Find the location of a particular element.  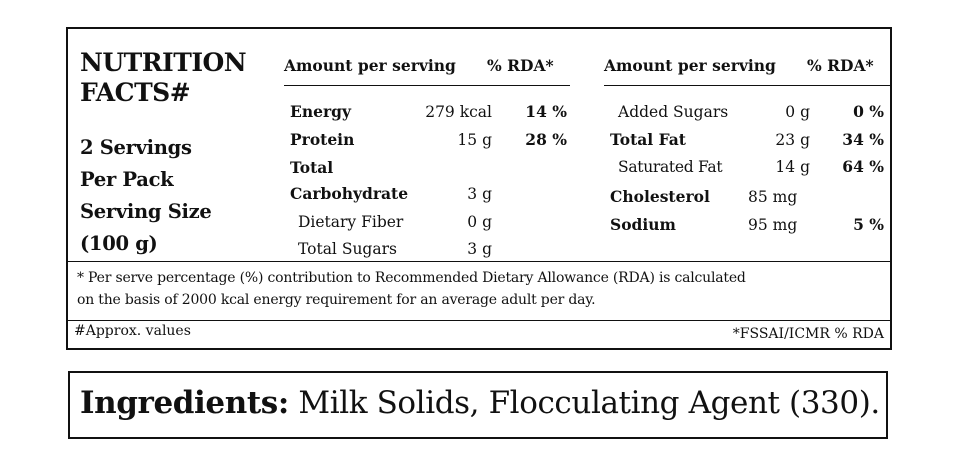

title-line-1: NUTRITION is located at coordinates (163, 62).